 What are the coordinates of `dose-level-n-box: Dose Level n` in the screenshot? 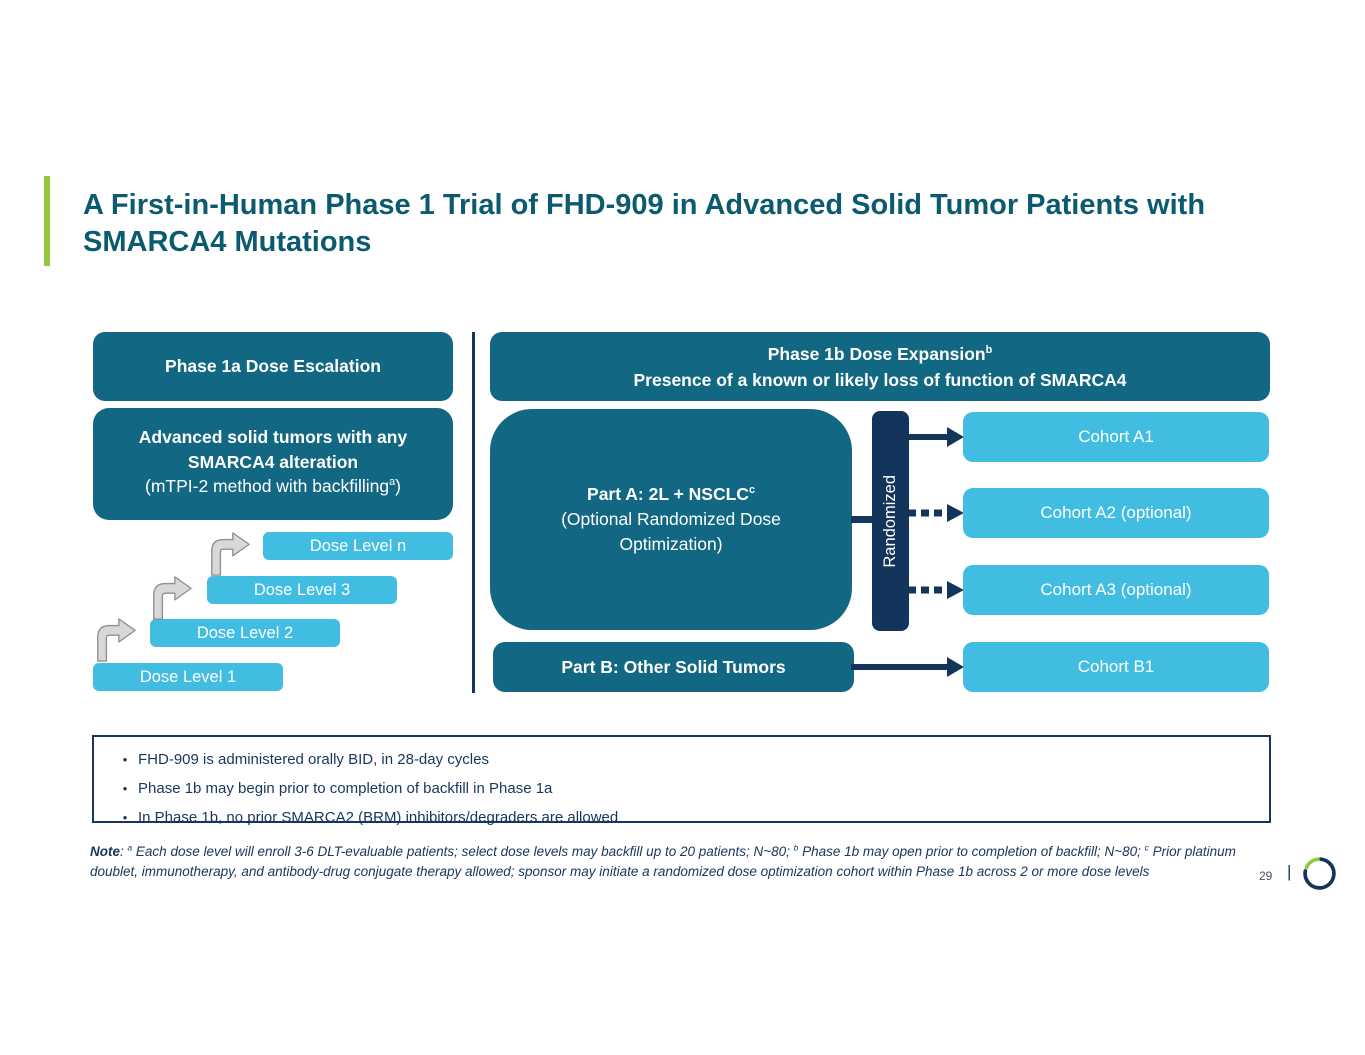 It's located at (358, 546).